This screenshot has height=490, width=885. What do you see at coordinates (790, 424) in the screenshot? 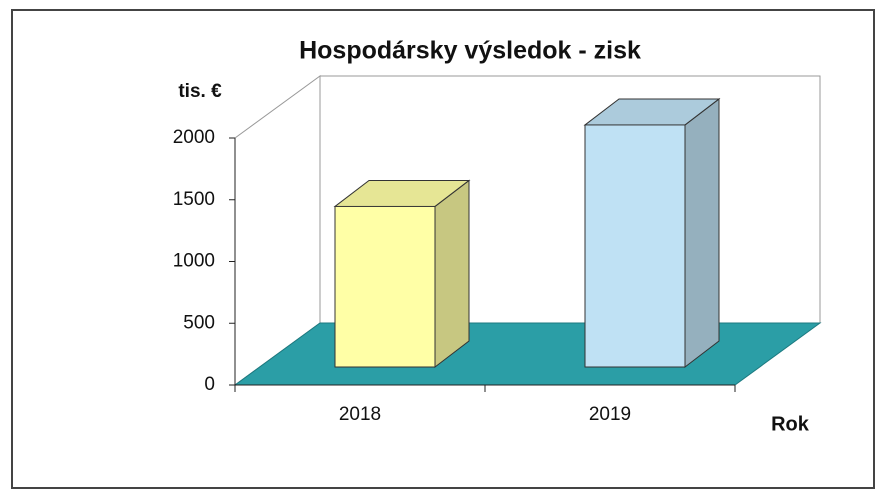
I see `x-axis-label: Rok` at bounding box center [790, 424].